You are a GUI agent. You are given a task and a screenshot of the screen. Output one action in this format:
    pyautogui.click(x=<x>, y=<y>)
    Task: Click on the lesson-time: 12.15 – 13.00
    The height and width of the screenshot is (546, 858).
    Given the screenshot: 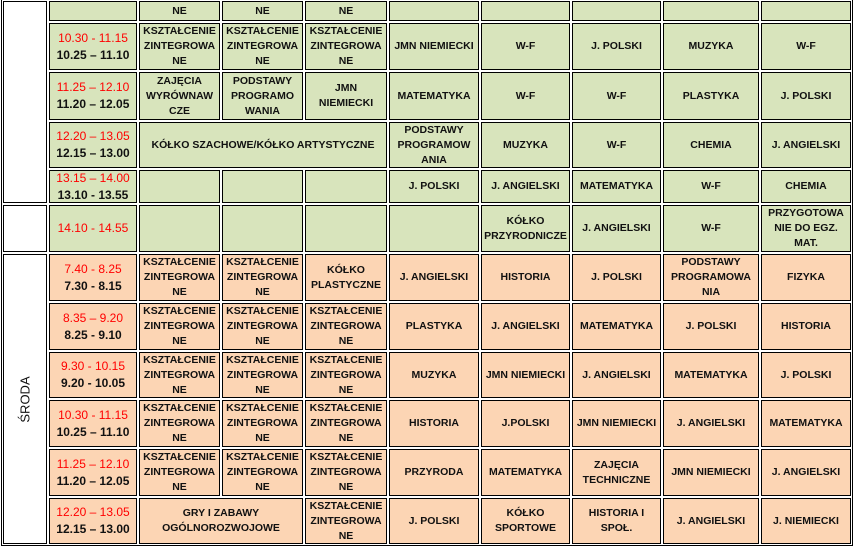 What is the action you would take?
    pyautogui.click(x=93, y=529)
    